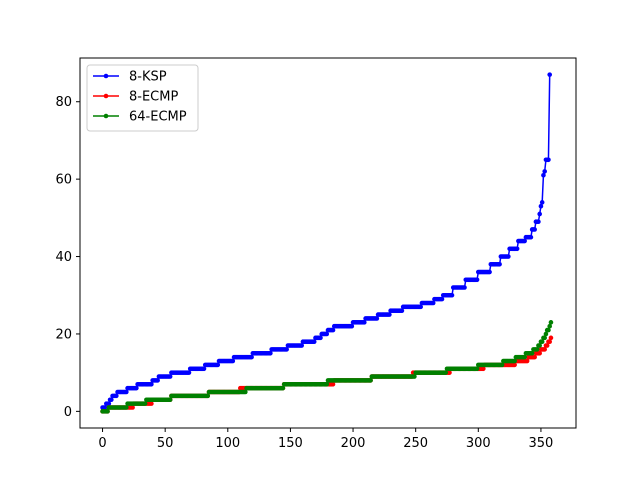 This screenshot has height=480, width=640. I want to click on y-tick-label: 80, so click(63, 102).